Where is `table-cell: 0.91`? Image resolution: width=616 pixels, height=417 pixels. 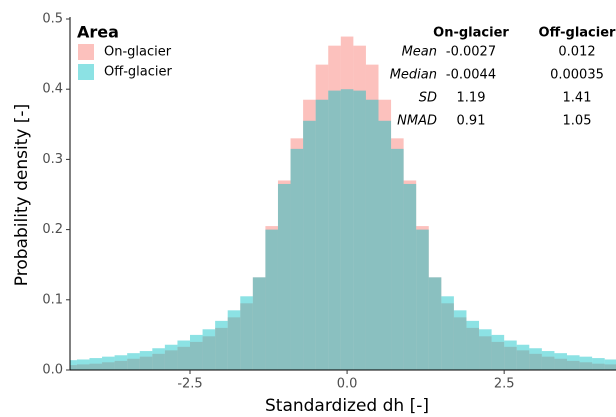
table-cell: 0.91 is located at coordinates (471, 121).